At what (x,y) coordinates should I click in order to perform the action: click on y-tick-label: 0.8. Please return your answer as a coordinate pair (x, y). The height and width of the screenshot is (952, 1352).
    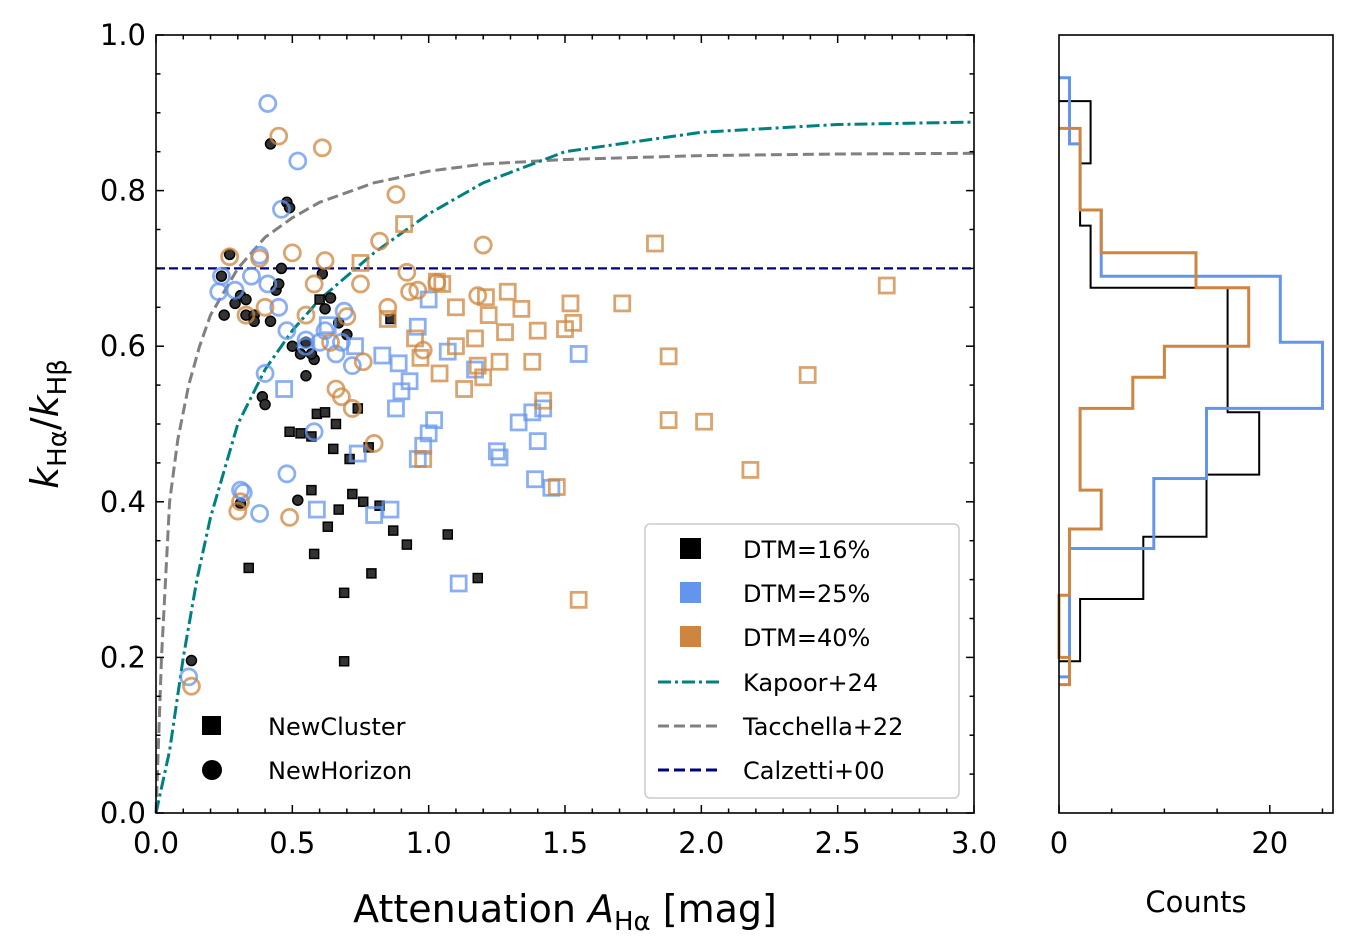
    Looking at the image, I should click on (123, 191).